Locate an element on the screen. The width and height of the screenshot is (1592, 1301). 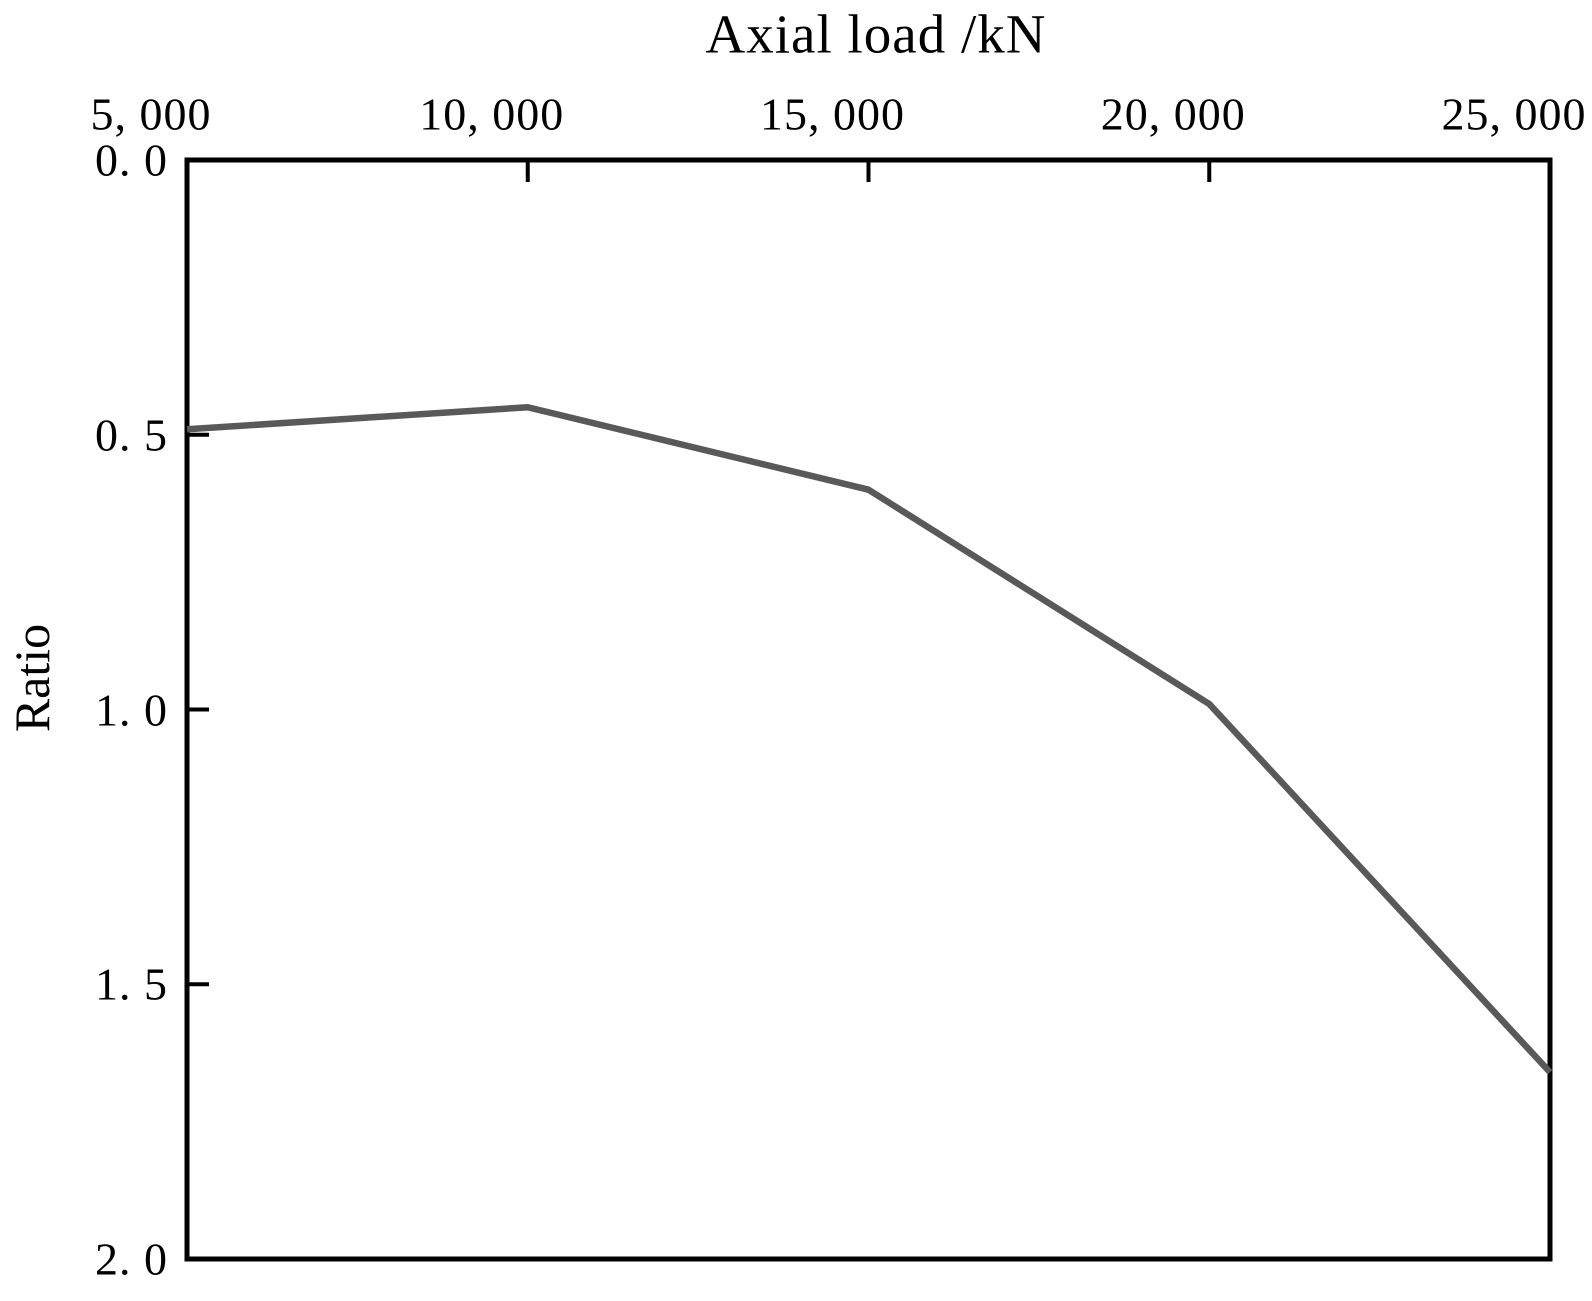
x-tick-label: 15, 000 is located at coordinates (832, 114).